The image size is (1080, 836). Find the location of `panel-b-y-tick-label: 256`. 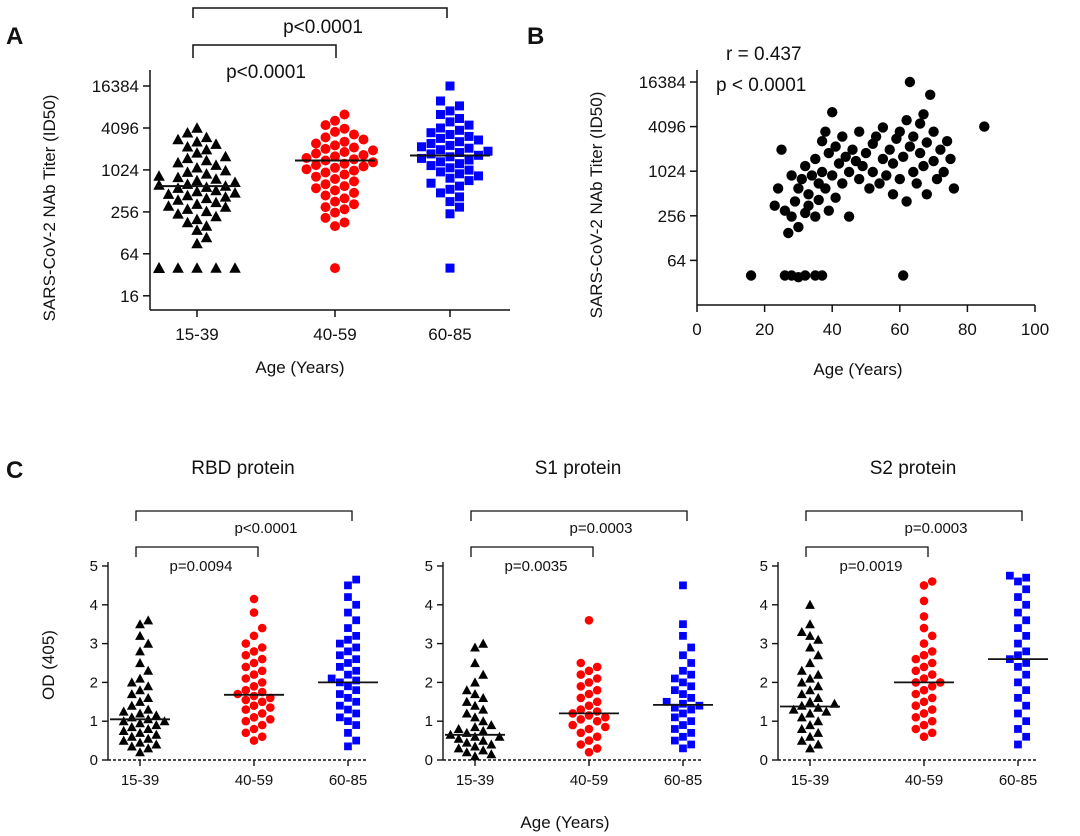

panel-b-y-tick-label: 256 is located at coordinates (672, 216).